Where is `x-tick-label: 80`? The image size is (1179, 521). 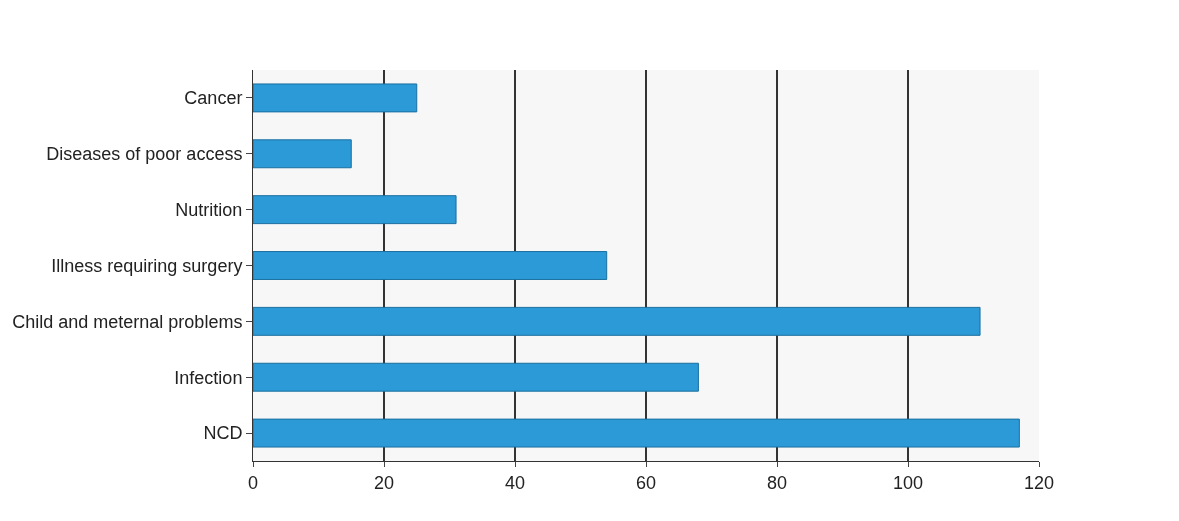 x-tick-label: 80 is located at coordinates (777, 482).